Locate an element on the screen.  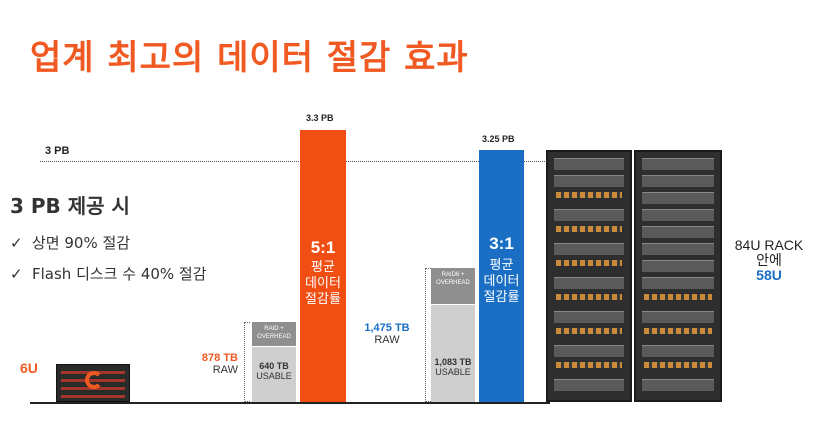
right-effective-bar: 3:1 평균 데이터 절감률 is located at coordinates (501, 276).